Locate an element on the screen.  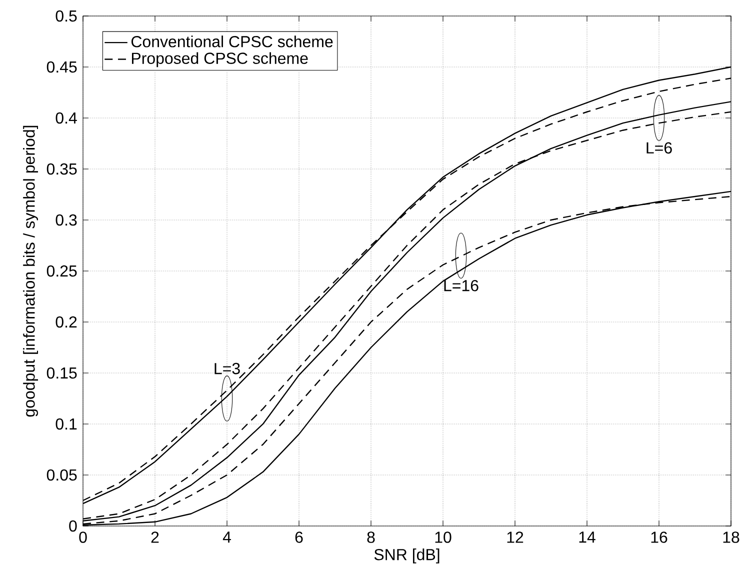
y-tick-label: 0.1 is located at coordinates (66, 424).